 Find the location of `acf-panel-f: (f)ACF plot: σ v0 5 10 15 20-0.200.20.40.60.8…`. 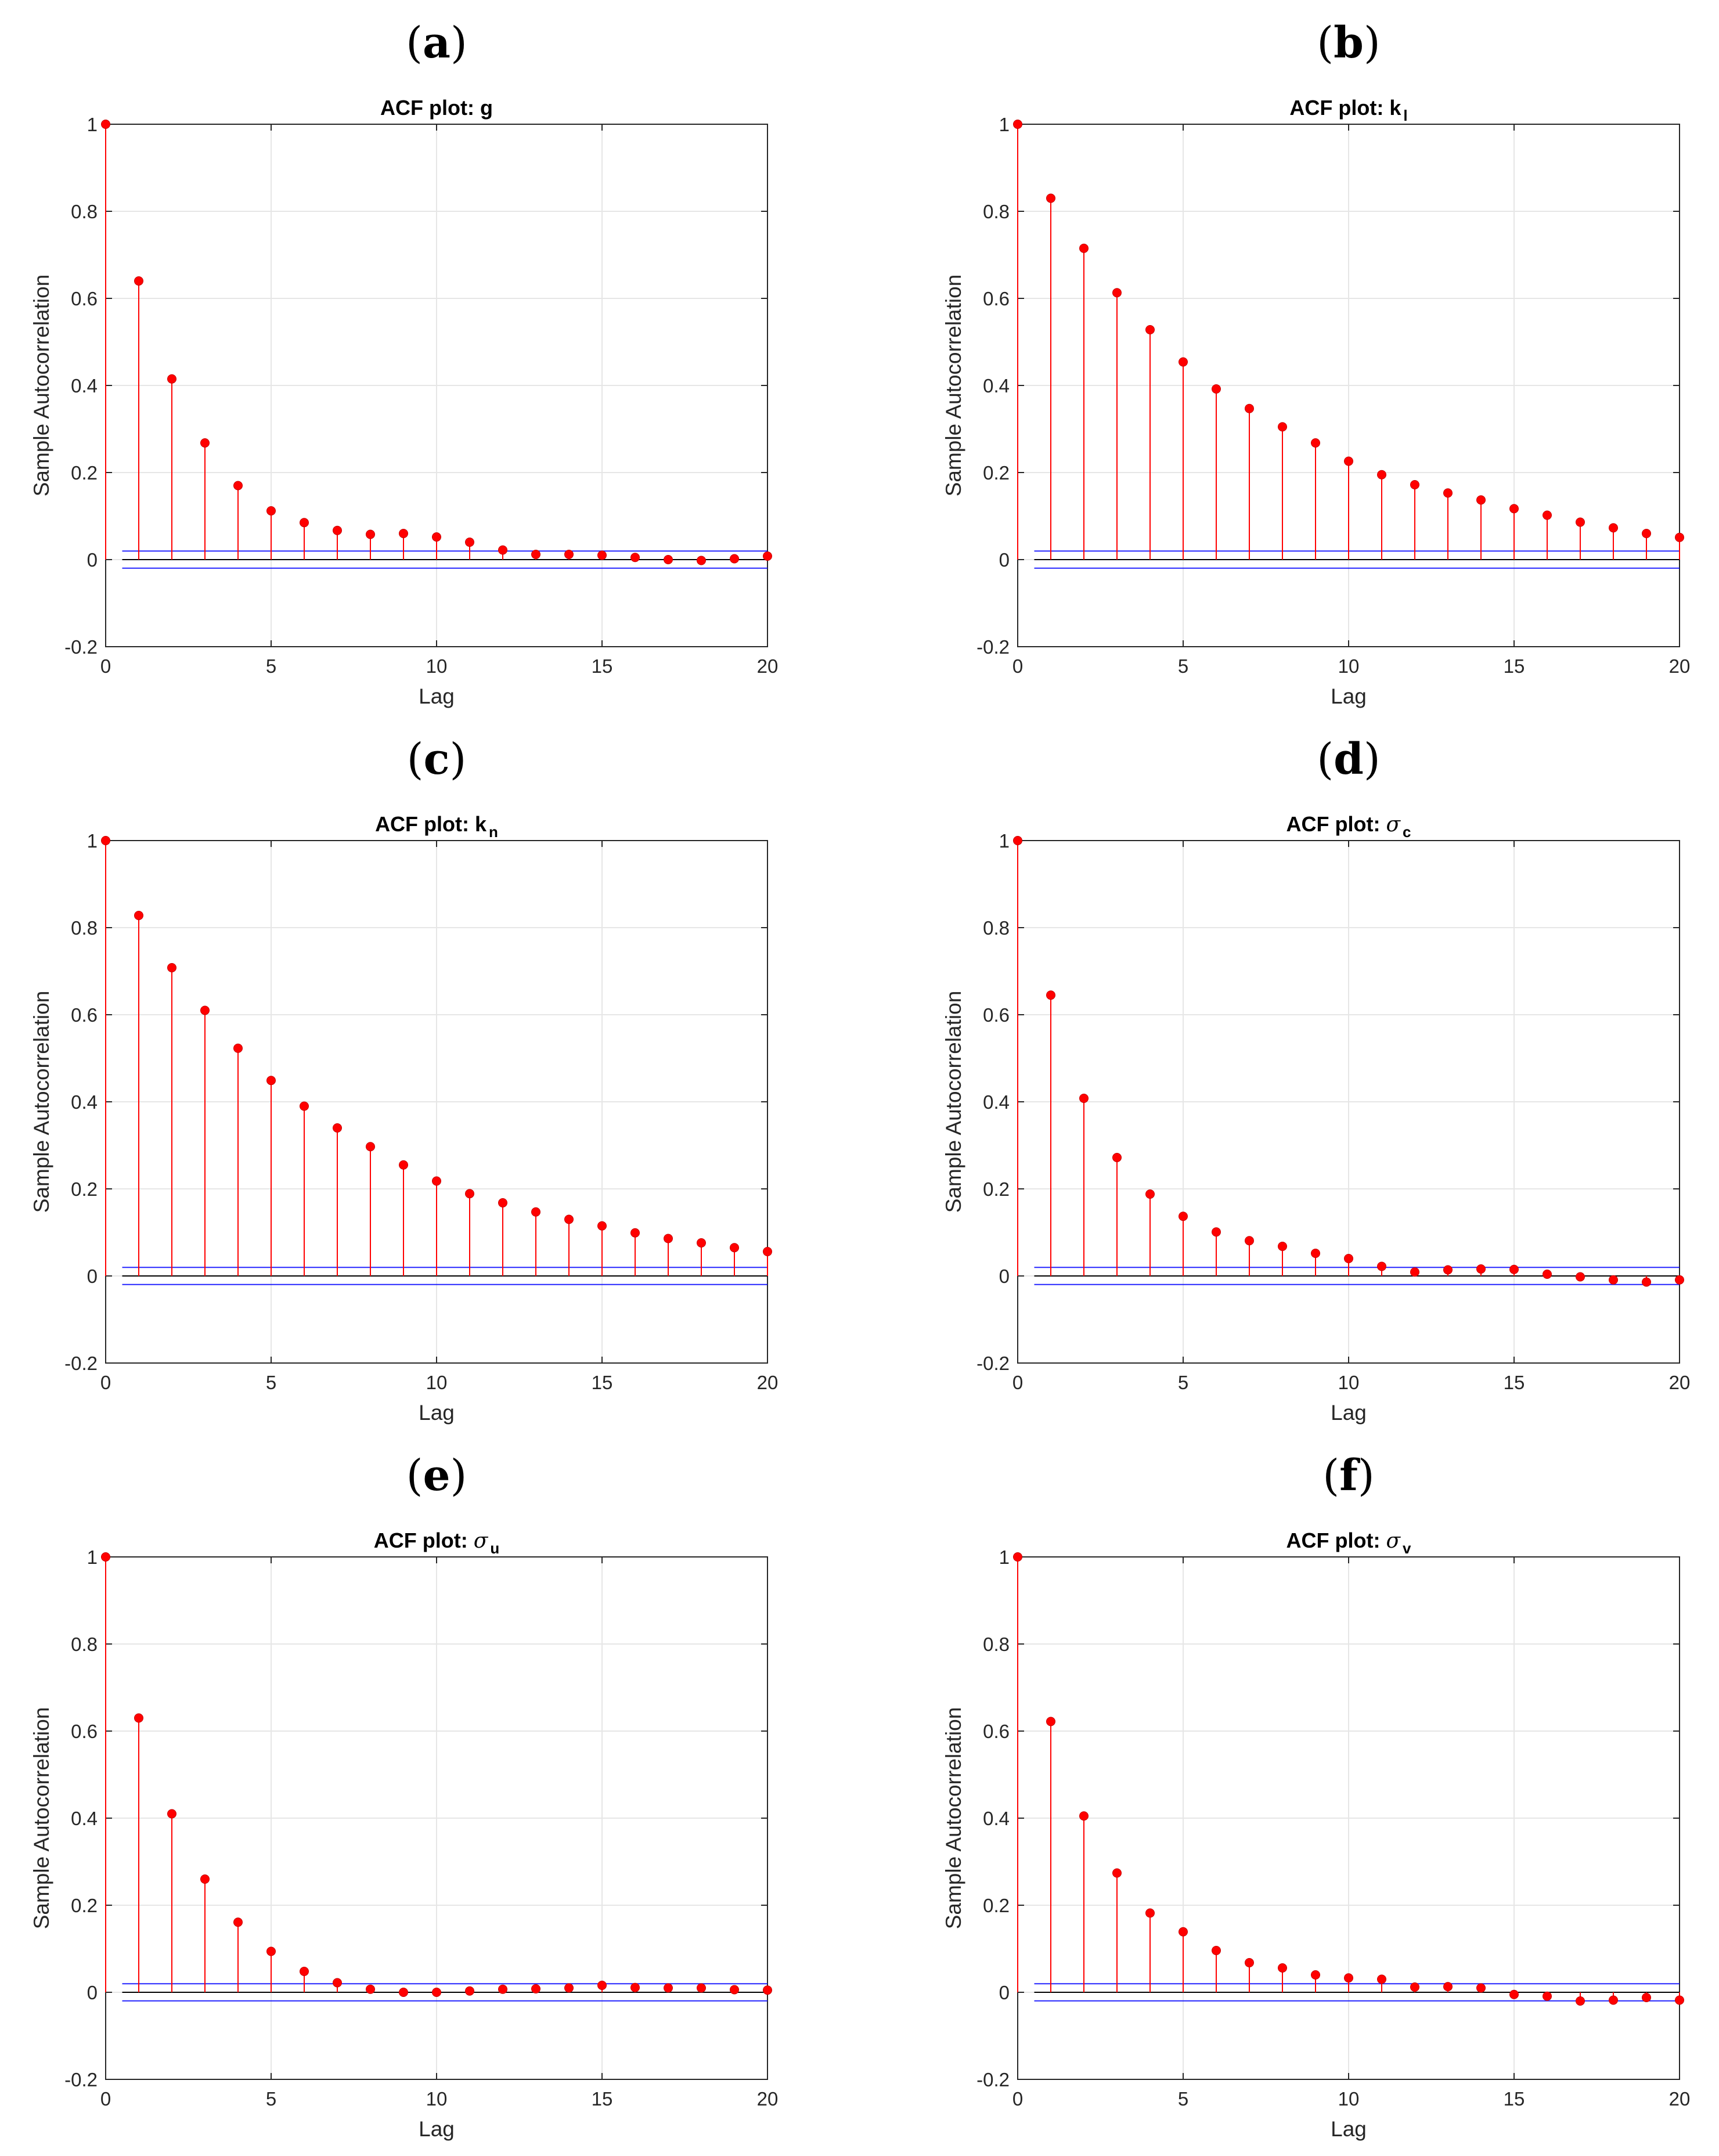

acf-panel-f: (f)ACF plot: σ v0 5 10 15 20-0.200.20.40.60.8… is located at coordinates (1316, 1796).